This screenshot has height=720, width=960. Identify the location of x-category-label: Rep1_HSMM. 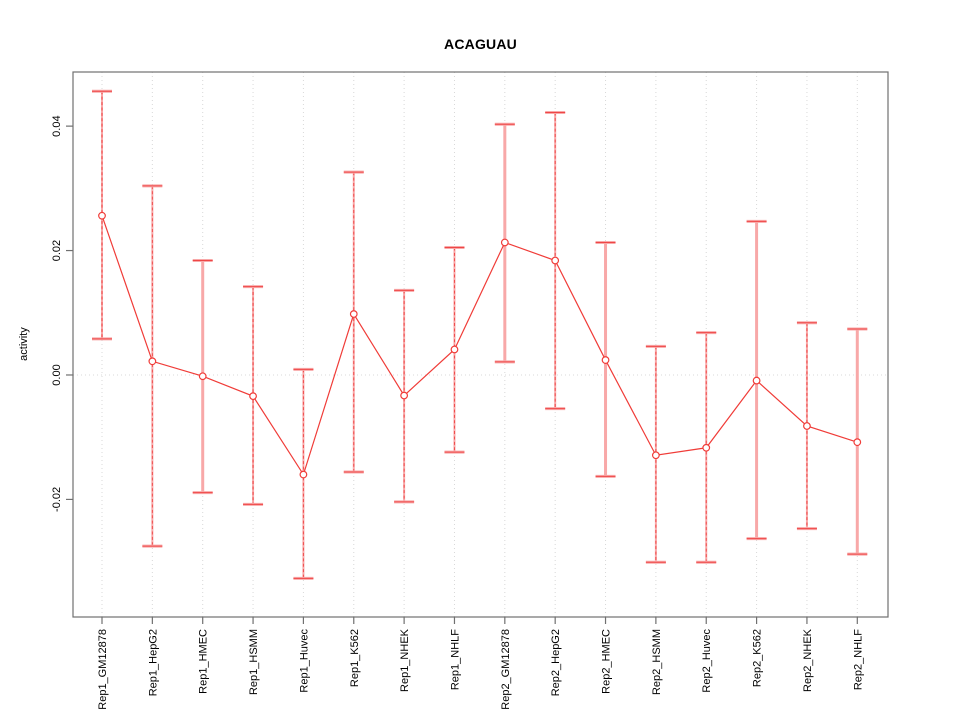
(254, 662).